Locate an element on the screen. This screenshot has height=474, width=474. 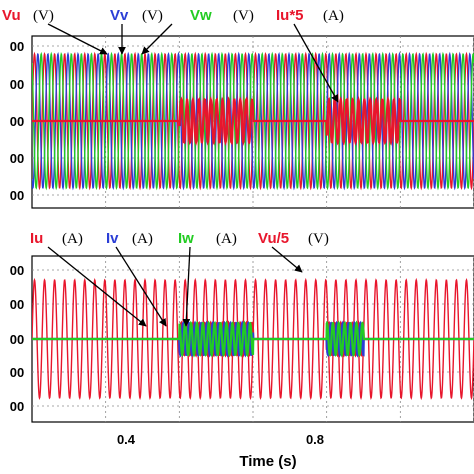
legend-vu-unit: (V) is located at coordinates (43, 16).